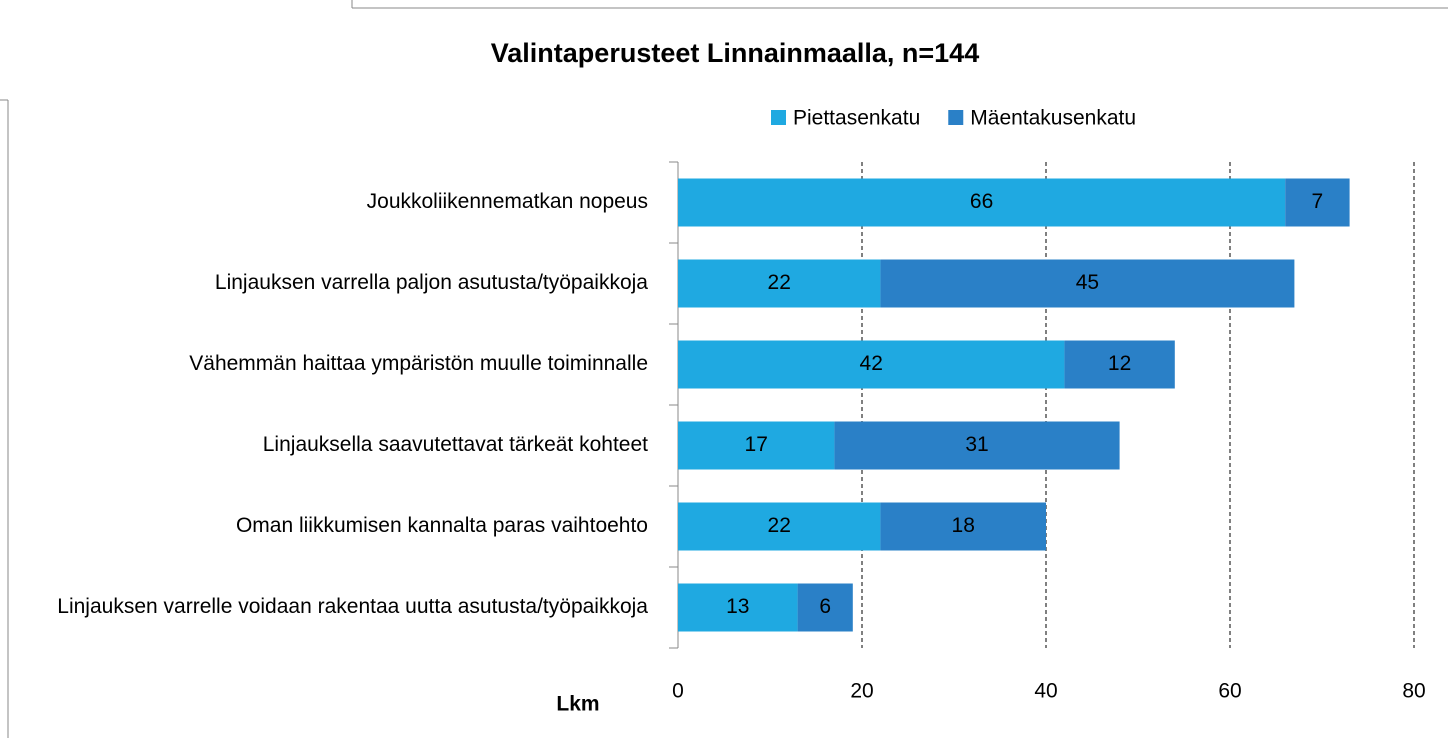 The image size is (1448, 738). What do you see at coordinates (507, 201) in the screenshot?
I see `y-tick-label: Joukkoliikennematkan nopeus` at bounding box center [507, 201].